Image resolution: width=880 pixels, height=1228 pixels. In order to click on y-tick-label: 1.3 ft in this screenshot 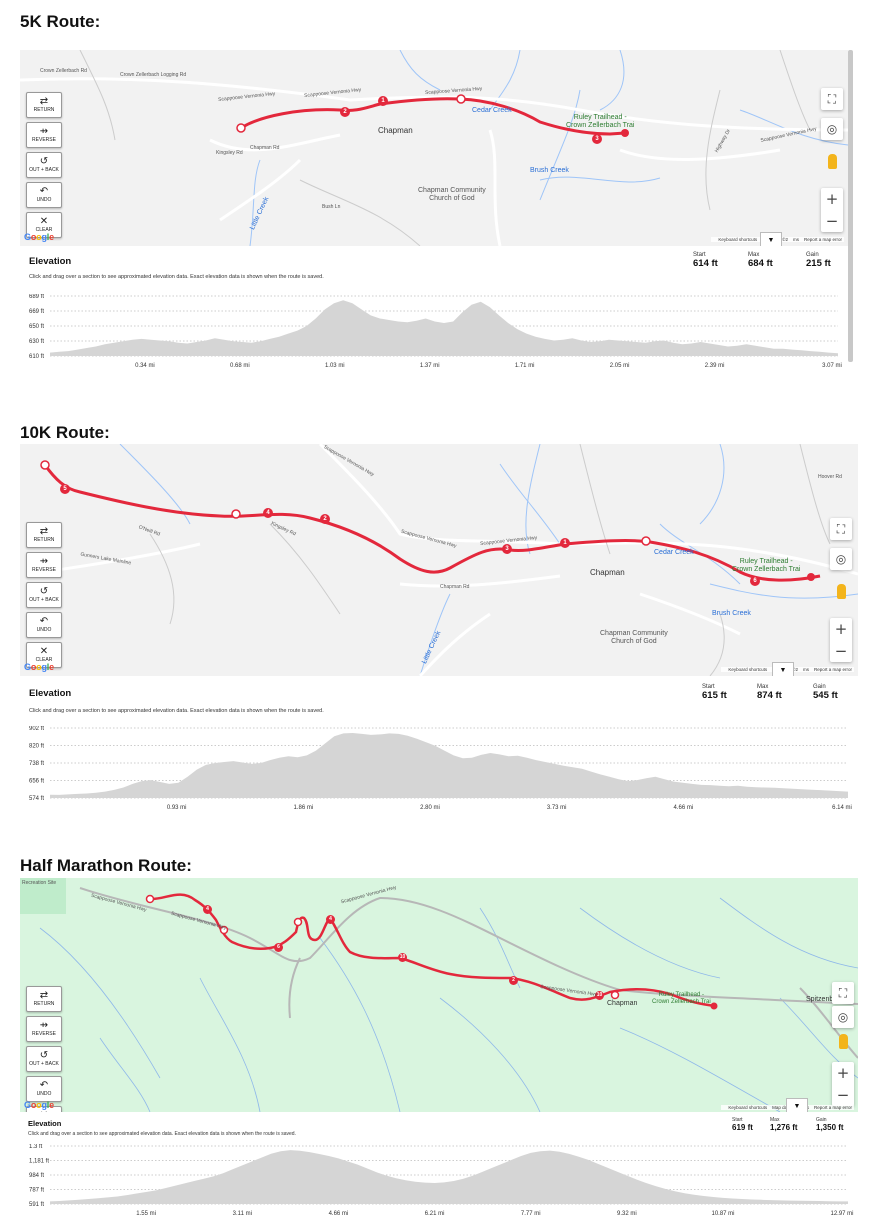, I will do `click(36, 1147)`.